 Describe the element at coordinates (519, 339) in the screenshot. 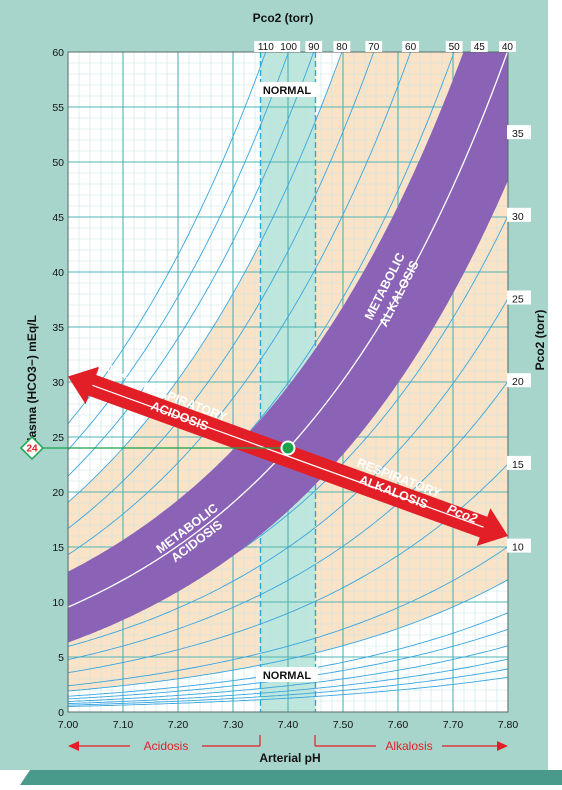

I see `right-pco2-ticks: 35 30 25 20 15 10` at that location.